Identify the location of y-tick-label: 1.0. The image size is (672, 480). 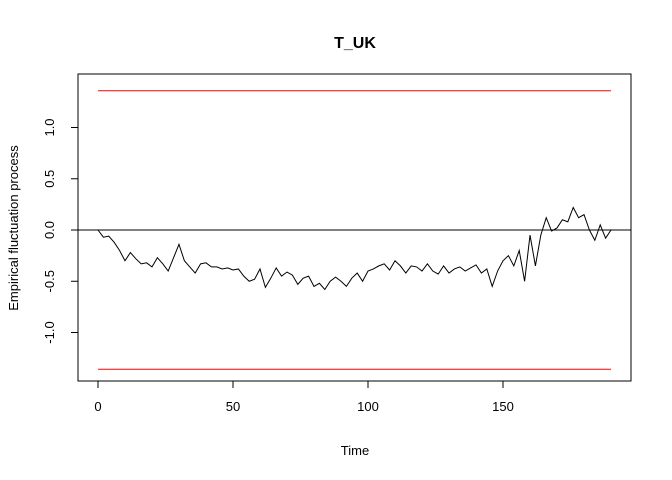
(49, 127).